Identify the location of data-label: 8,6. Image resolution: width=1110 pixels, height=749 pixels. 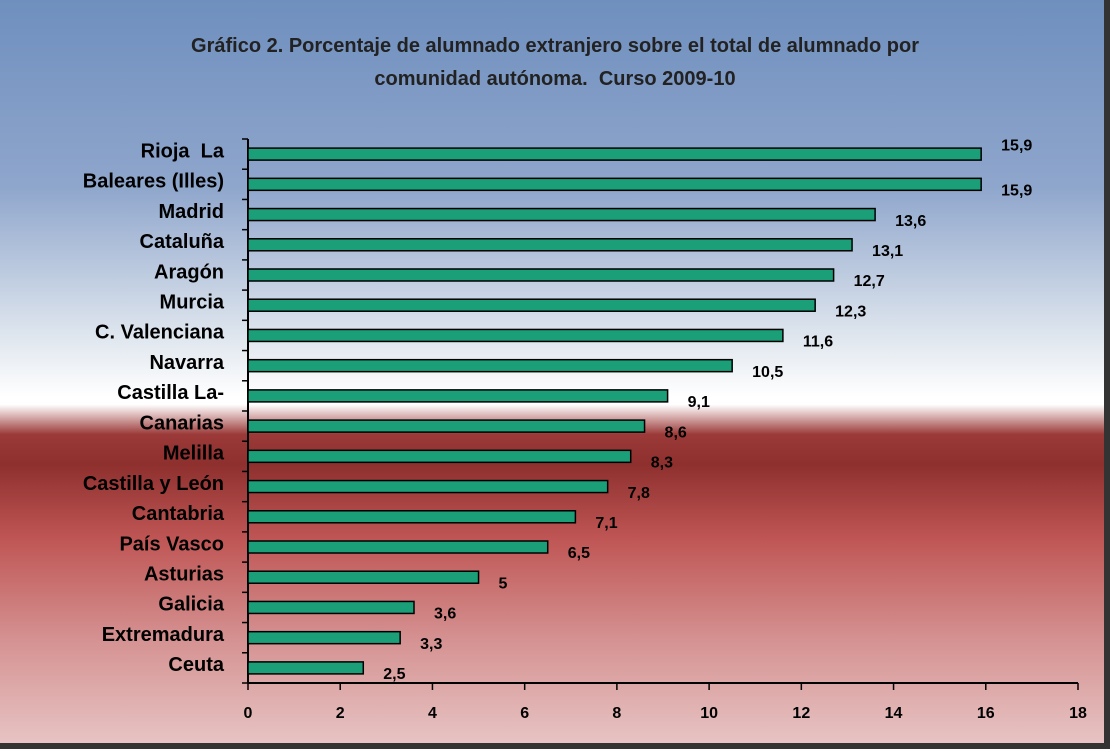
(676, 432).